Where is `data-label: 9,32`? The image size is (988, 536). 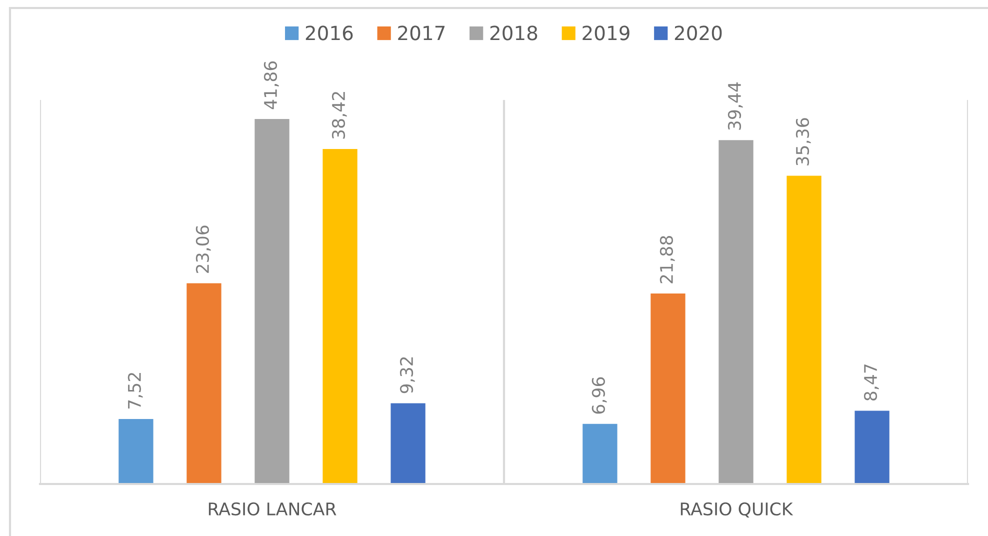 data-label: 9,32 is located at coordinates (407, 375).